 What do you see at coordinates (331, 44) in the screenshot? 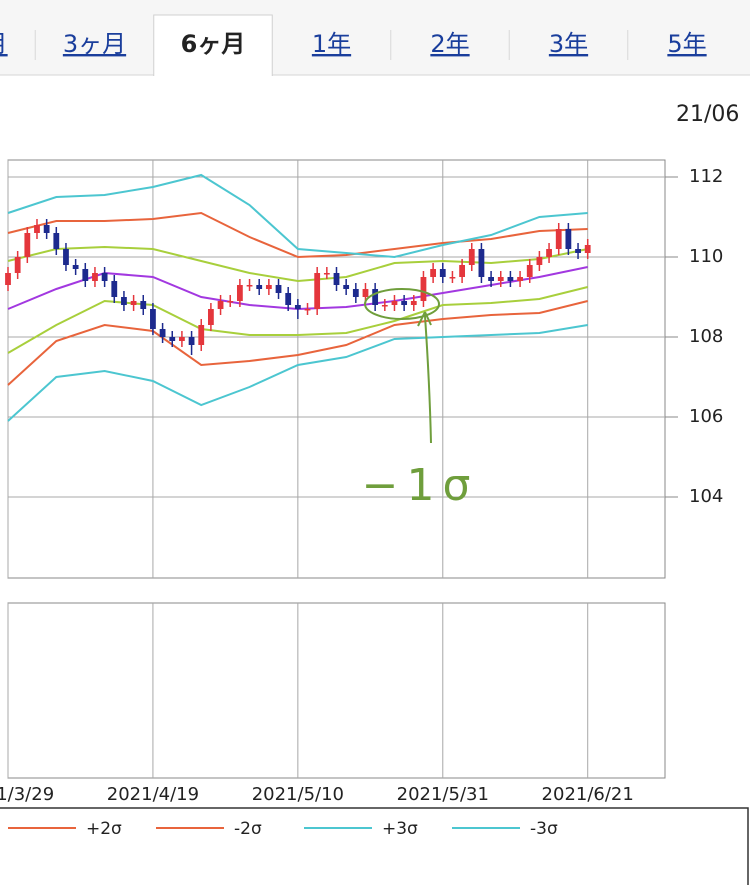
I see `tab-label: 1年` at bounding box center [331, 44].